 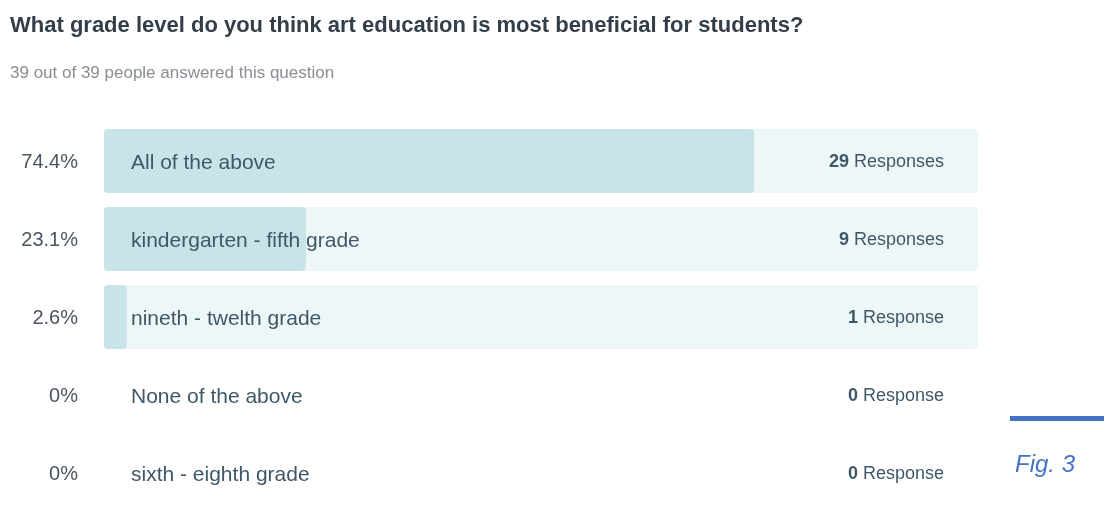 I want to click on chart-title: What grade level do you think art education is most beneficial for students?, so click(x=407, y=25).